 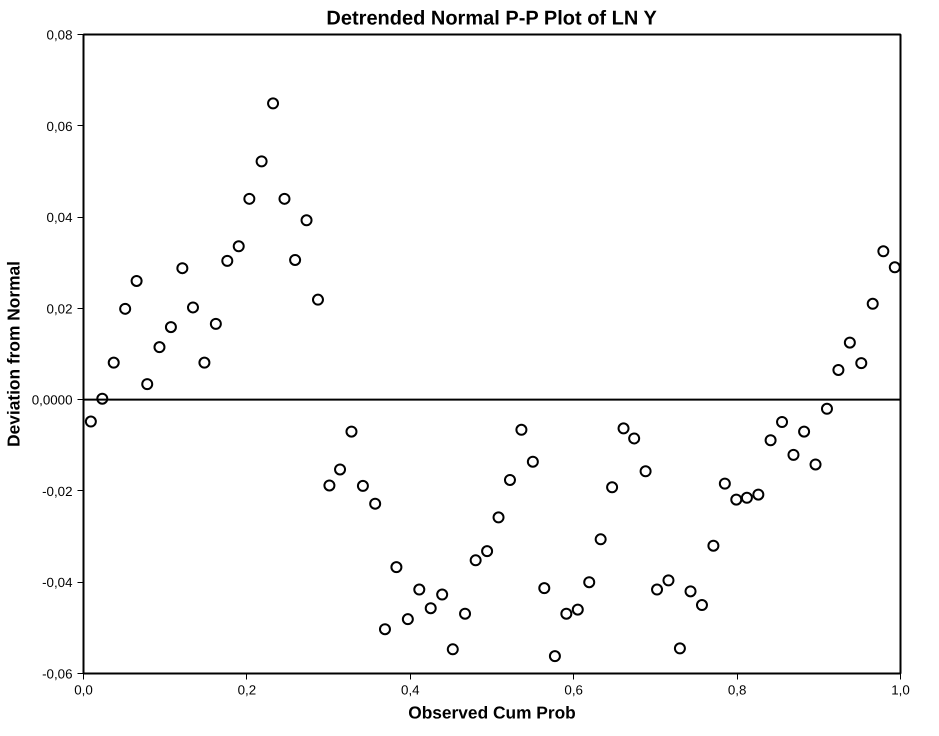 What do you see at coordinates (57, 674) in the screenshot?
I see `y-tick-label: -0,06` at bounding box center [57, 674].